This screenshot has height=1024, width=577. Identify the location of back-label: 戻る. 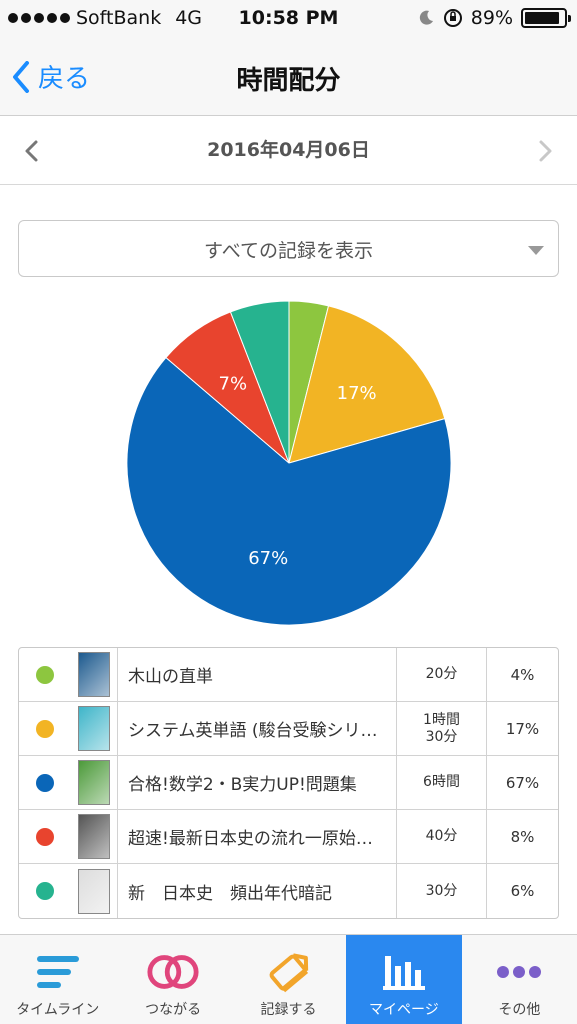
(64, 79).